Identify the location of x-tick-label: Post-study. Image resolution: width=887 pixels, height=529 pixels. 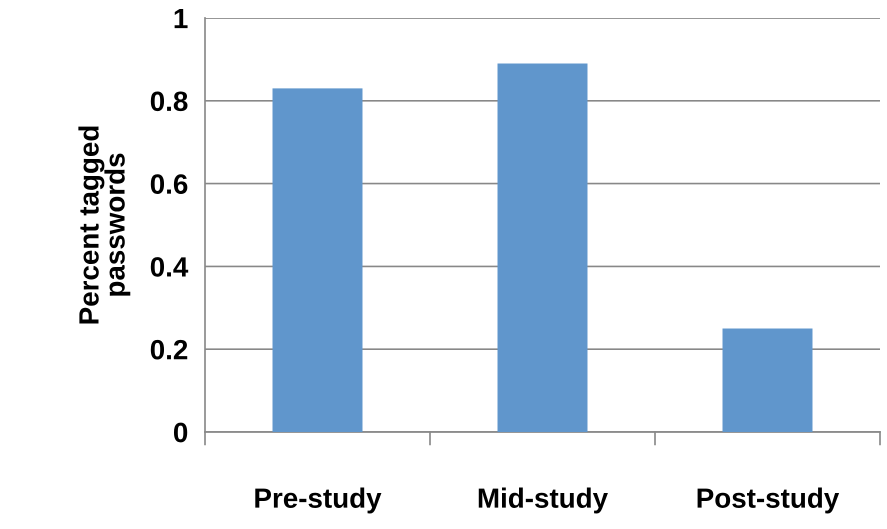
(769, 501).